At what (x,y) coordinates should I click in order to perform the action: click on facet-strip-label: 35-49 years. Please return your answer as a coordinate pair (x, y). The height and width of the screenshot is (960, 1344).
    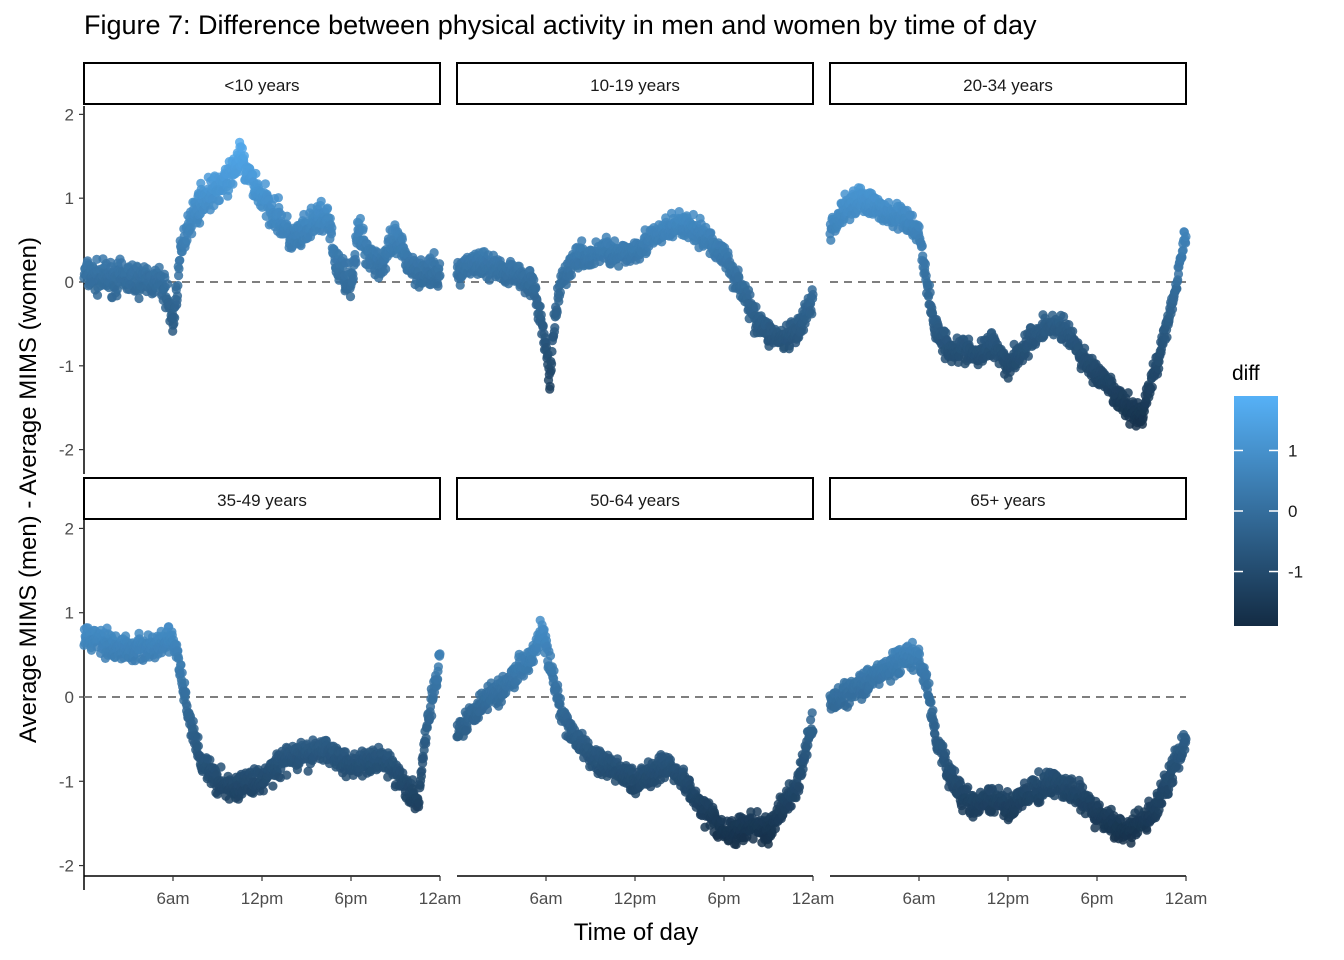
    Looking at the image, I should click on (262, 500).